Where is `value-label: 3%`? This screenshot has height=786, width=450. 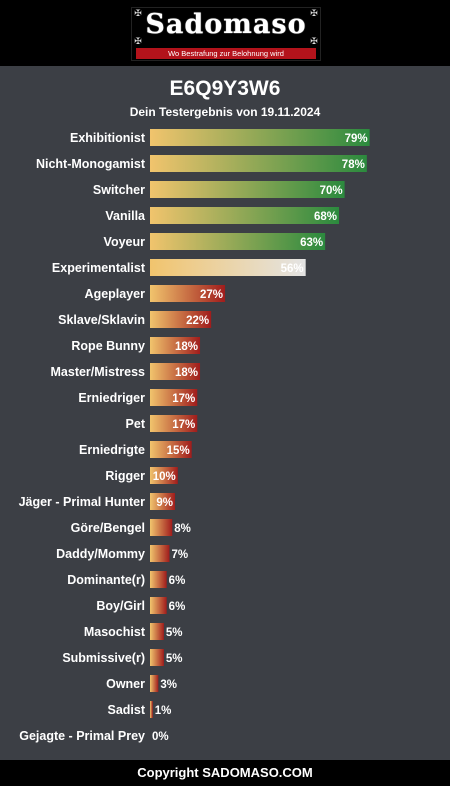
value-label: 3% is located at coordinates (168, 685).